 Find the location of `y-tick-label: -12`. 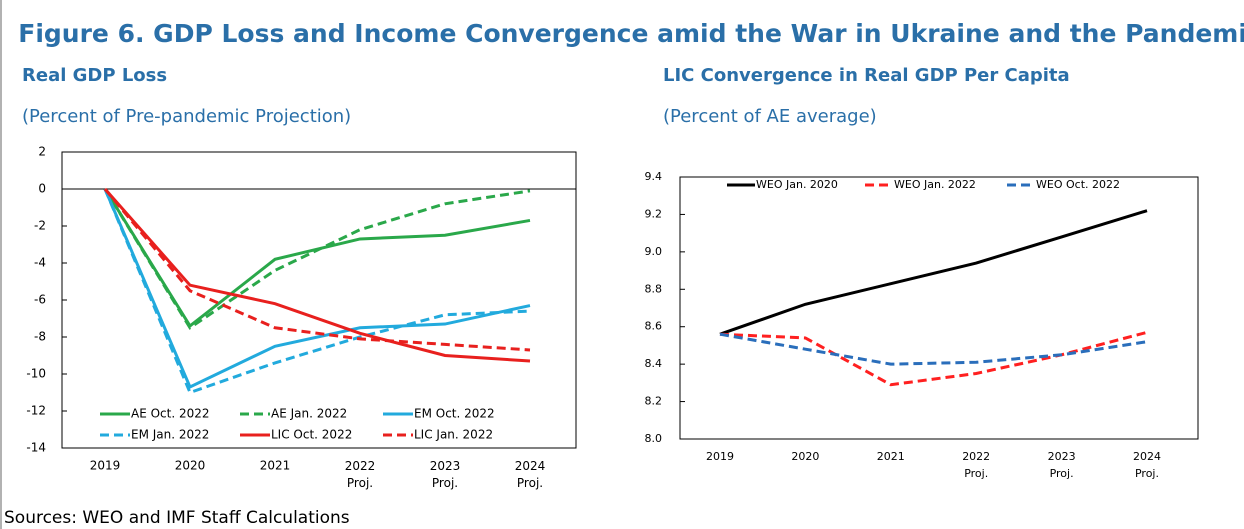

y-tick-label: -12 is located at coordinates (36, 411).